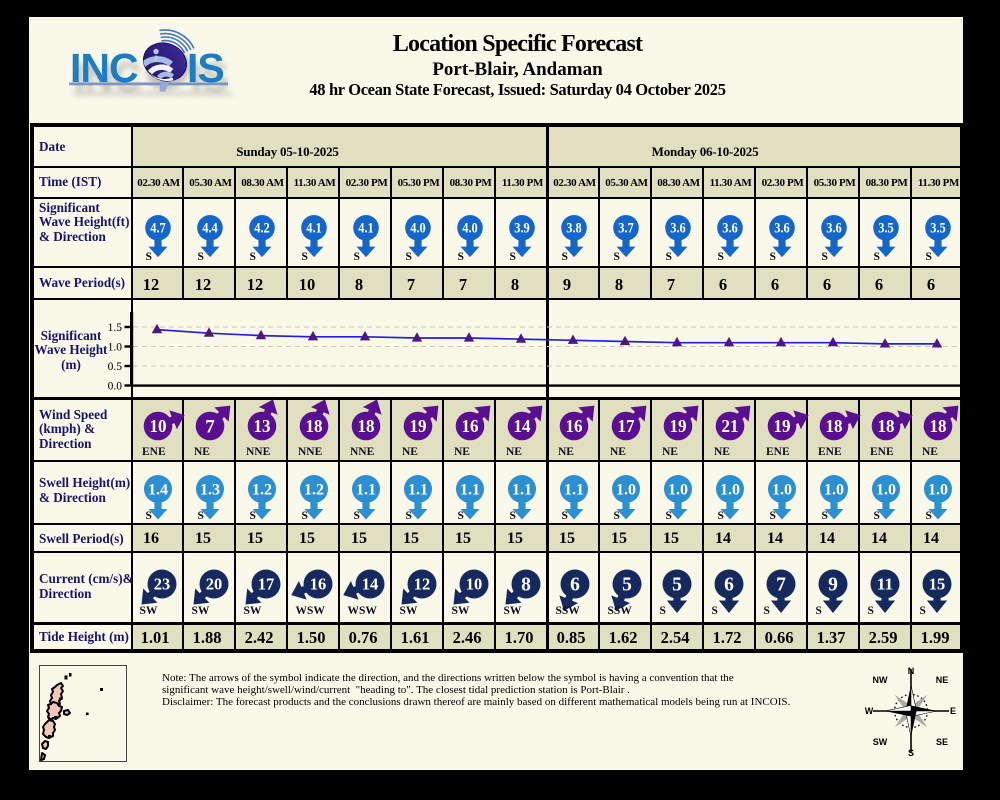 This screenshot has height=800, width=1000. What do you see at coordinates (522, 229) in the screenshot?
I see `svg-text: 3.9` at bounding box center [522, 229].